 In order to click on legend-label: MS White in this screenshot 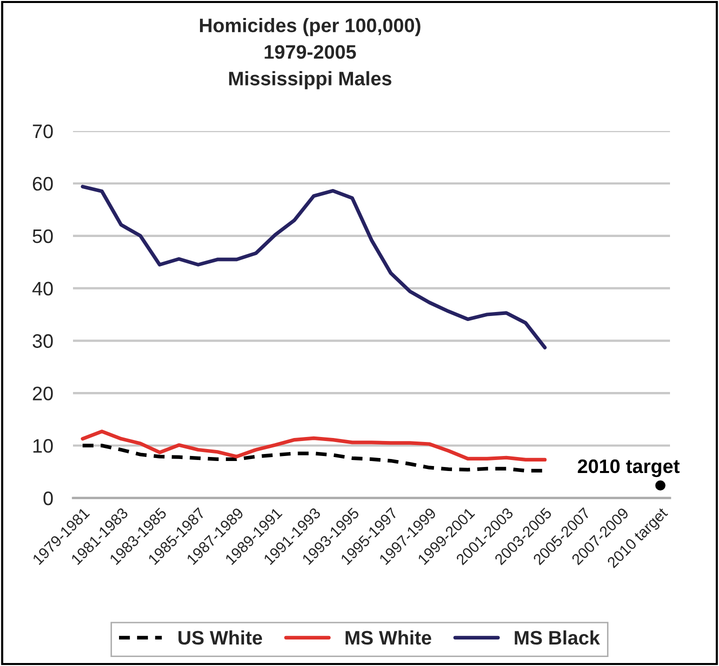, I will do `click(389, 637)`.